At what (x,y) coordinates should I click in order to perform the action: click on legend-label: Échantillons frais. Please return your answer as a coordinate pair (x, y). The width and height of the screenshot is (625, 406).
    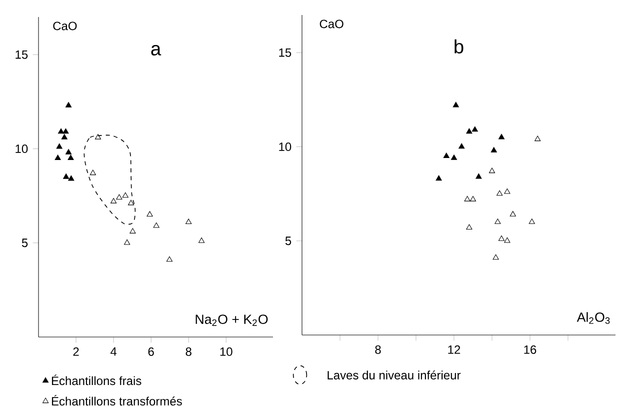
    Looking at the image, I should click on (97, 380).